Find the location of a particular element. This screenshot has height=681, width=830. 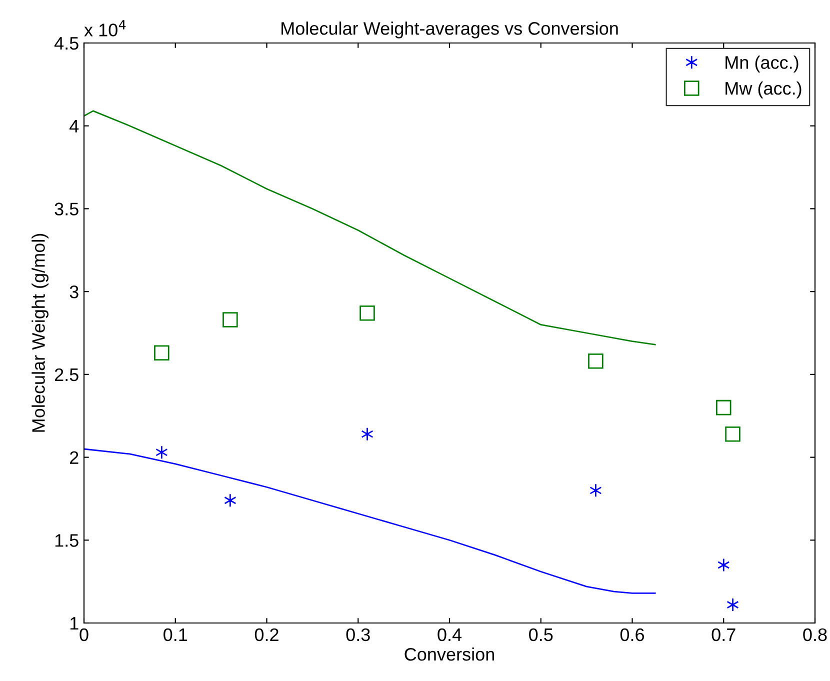

x-tick-label: 0.4 is located at coordinates (450, 635).